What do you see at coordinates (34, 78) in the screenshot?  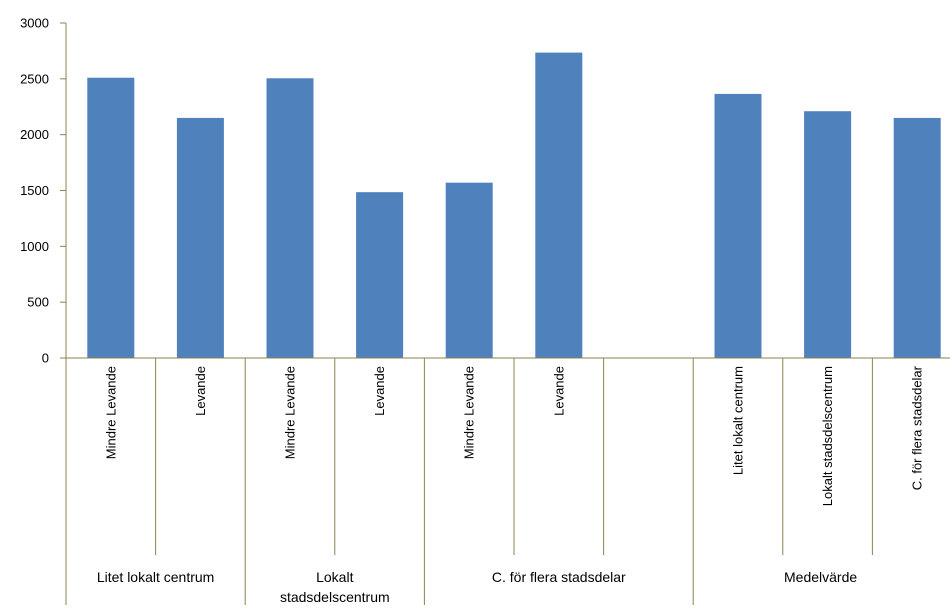 I see `y-tick-label: 2500` at bounding box center [34, 78].